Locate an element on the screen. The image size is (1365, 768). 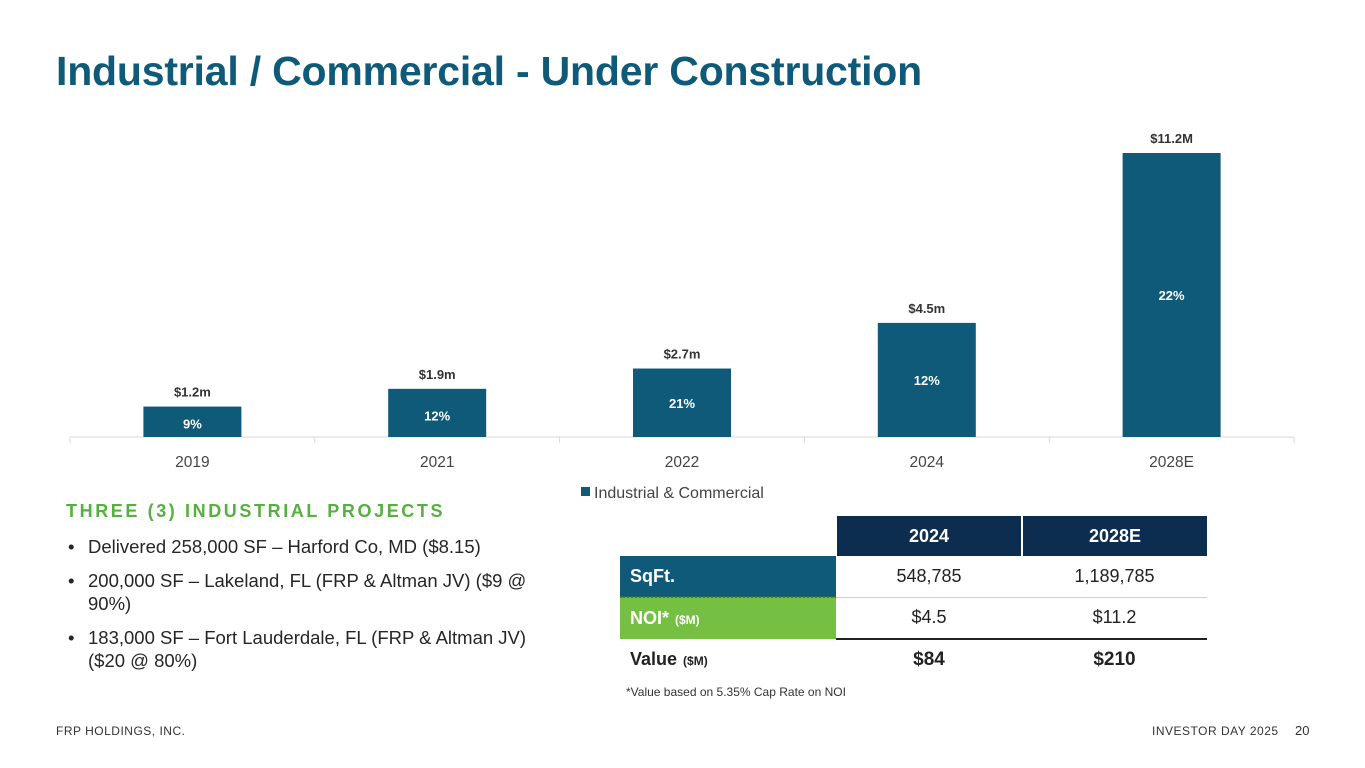
table-footnote: *Value based on 5.35% Cap Rate on NOI is located at coordinates (736, 692).